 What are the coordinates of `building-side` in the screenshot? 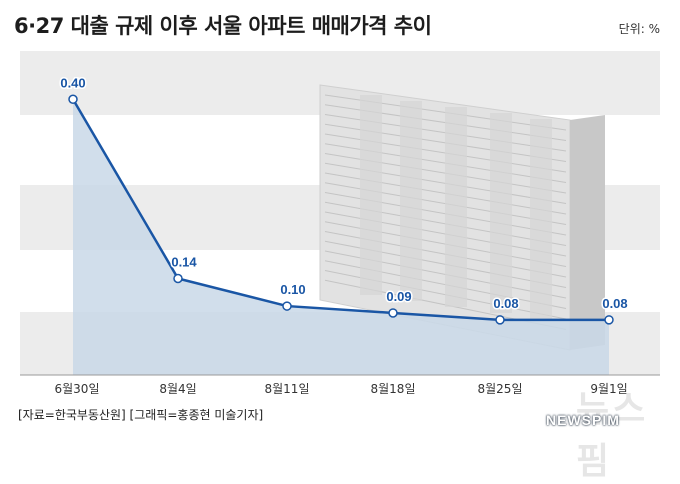 It's located at (587, 232).